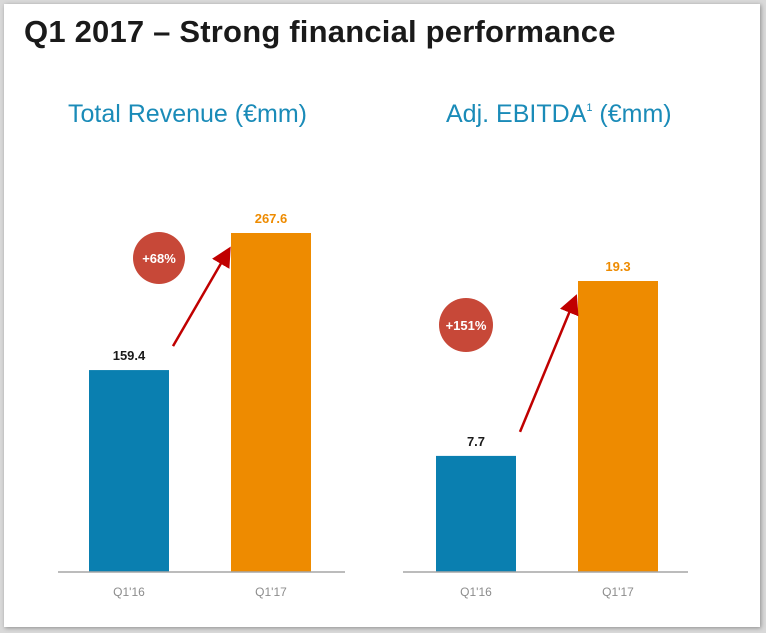 The image size is (766, 633). Describe the element at coordinates (635, 114) in the screenshot. I see `ebitda-title-unit: (€mm)` at that location.